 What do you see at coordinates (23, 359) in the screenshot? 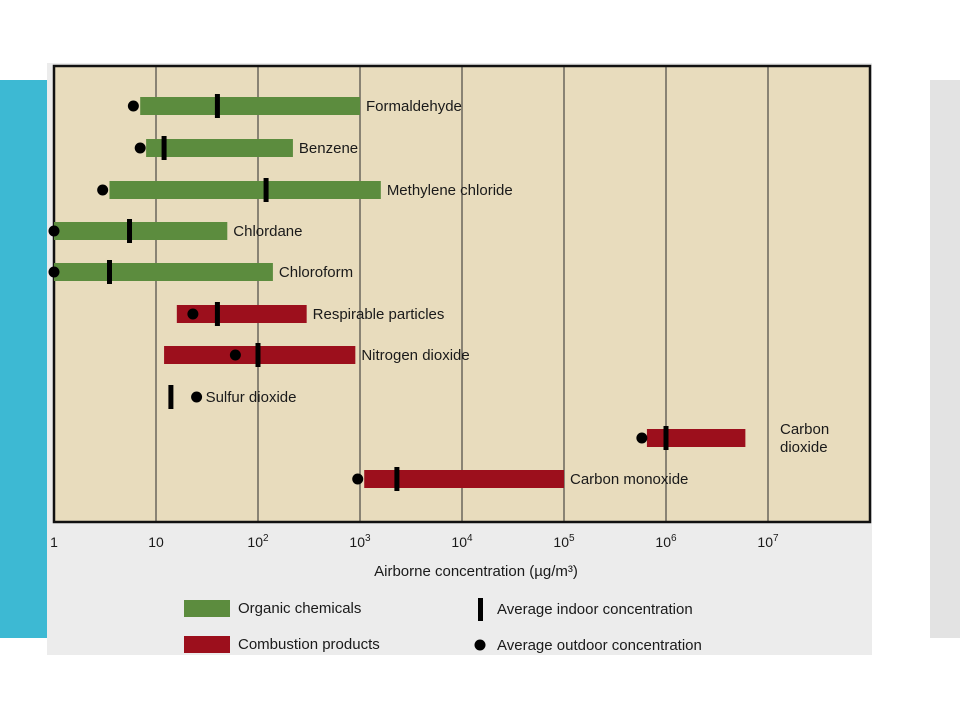
I see `left-accent-band` at bounding box center [23, 359].